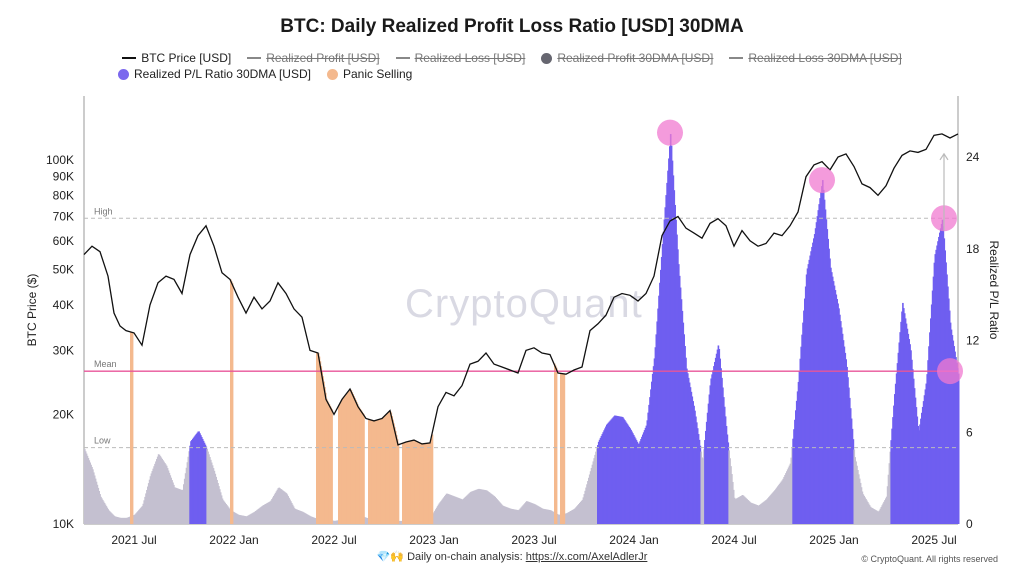 Image resolution: width=1024 pixels, height=576 pixels. Describe the element at coordinates (313, 58) in the screenshot. I see `legend-item: Realized Profit [USD]` at that location.